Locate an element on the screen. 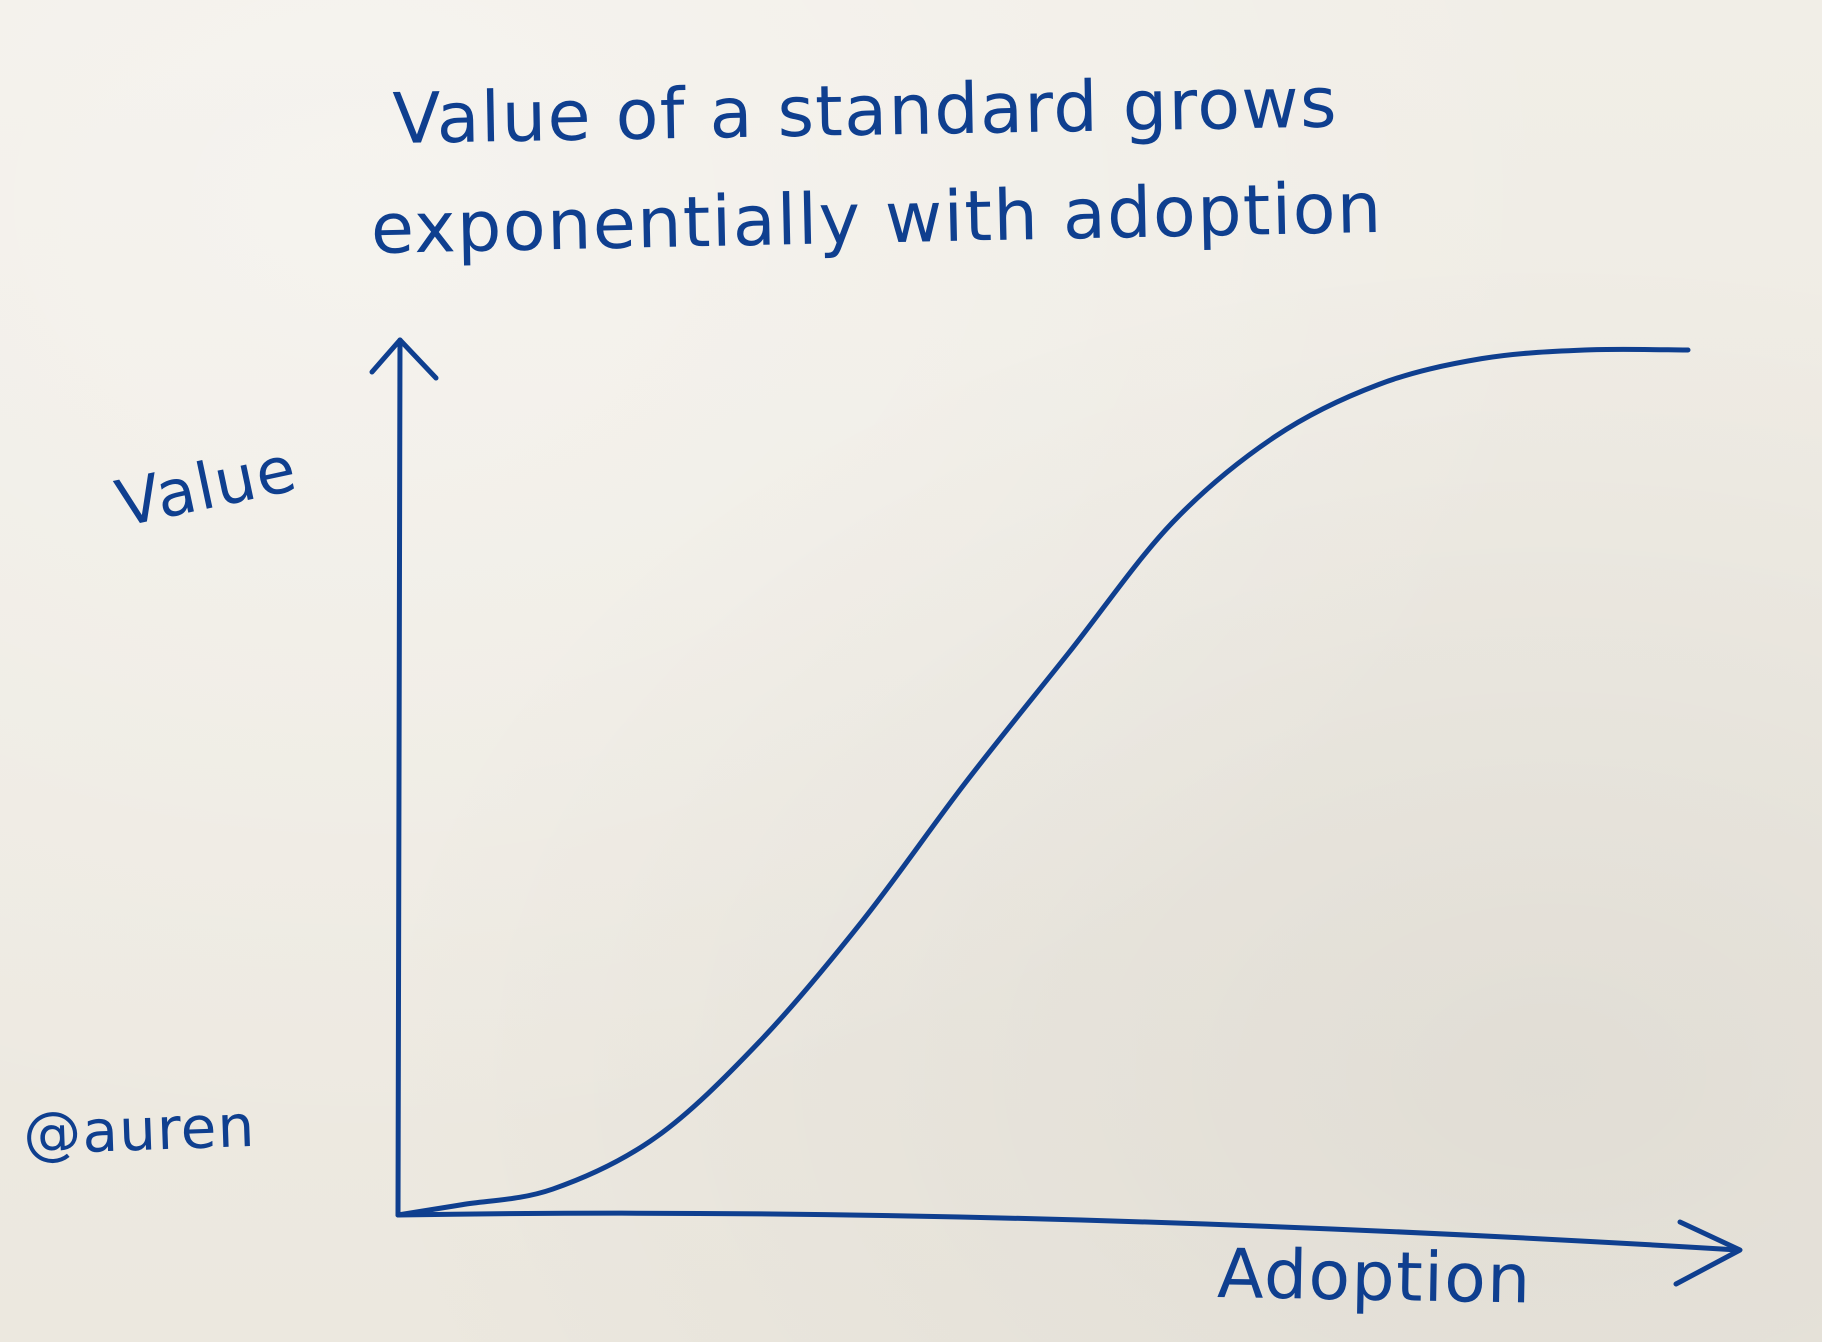 The height and width of the screenshot is (1342, 1822). author-handle: @auren is located at coordinates (139, 1129).